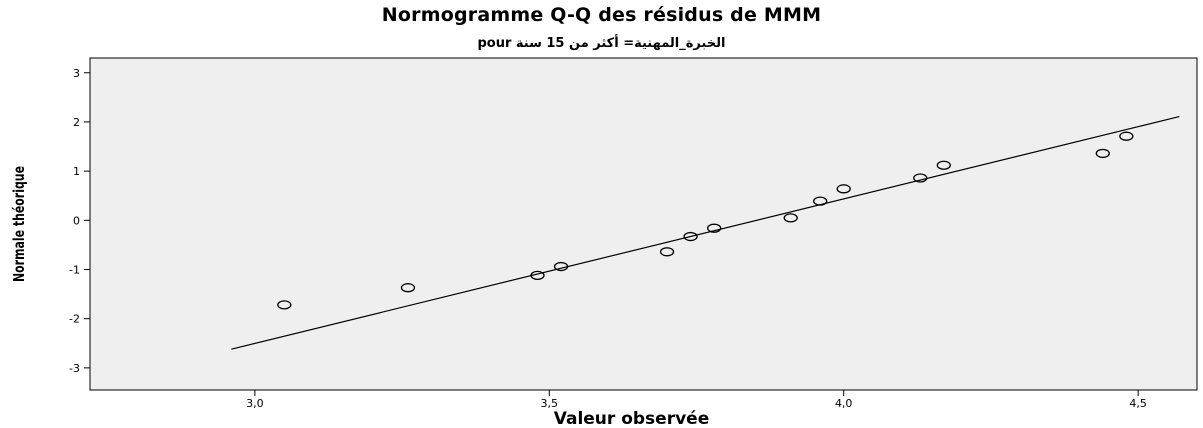  What do you see at coordinates (74, 319) in the screenshot?
I see `y-tick-label: -2` at bounding box center [74, 319].